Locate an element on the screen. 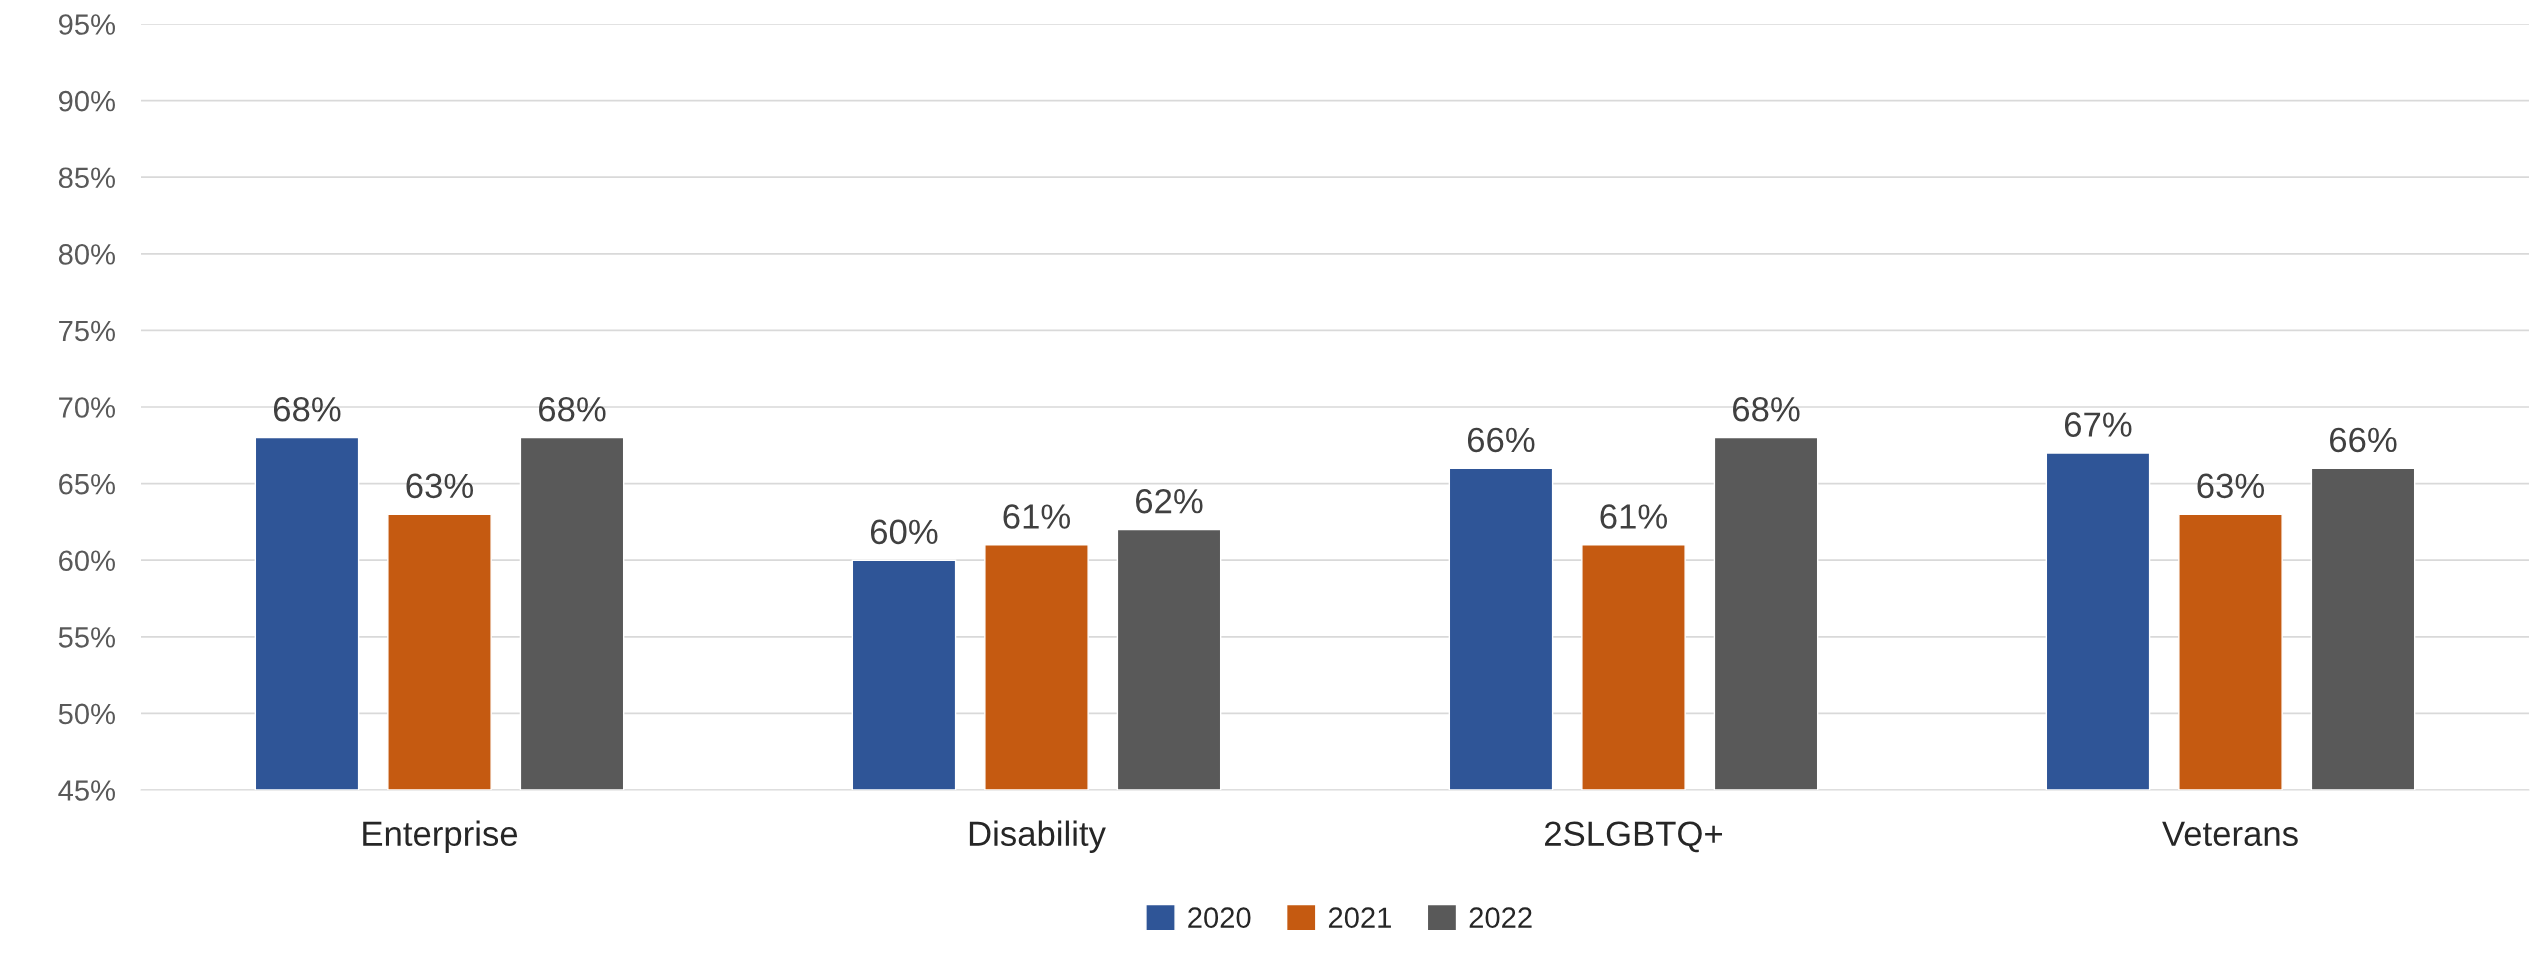  y-tick-label: 55% is located at coordinates (86, 637).